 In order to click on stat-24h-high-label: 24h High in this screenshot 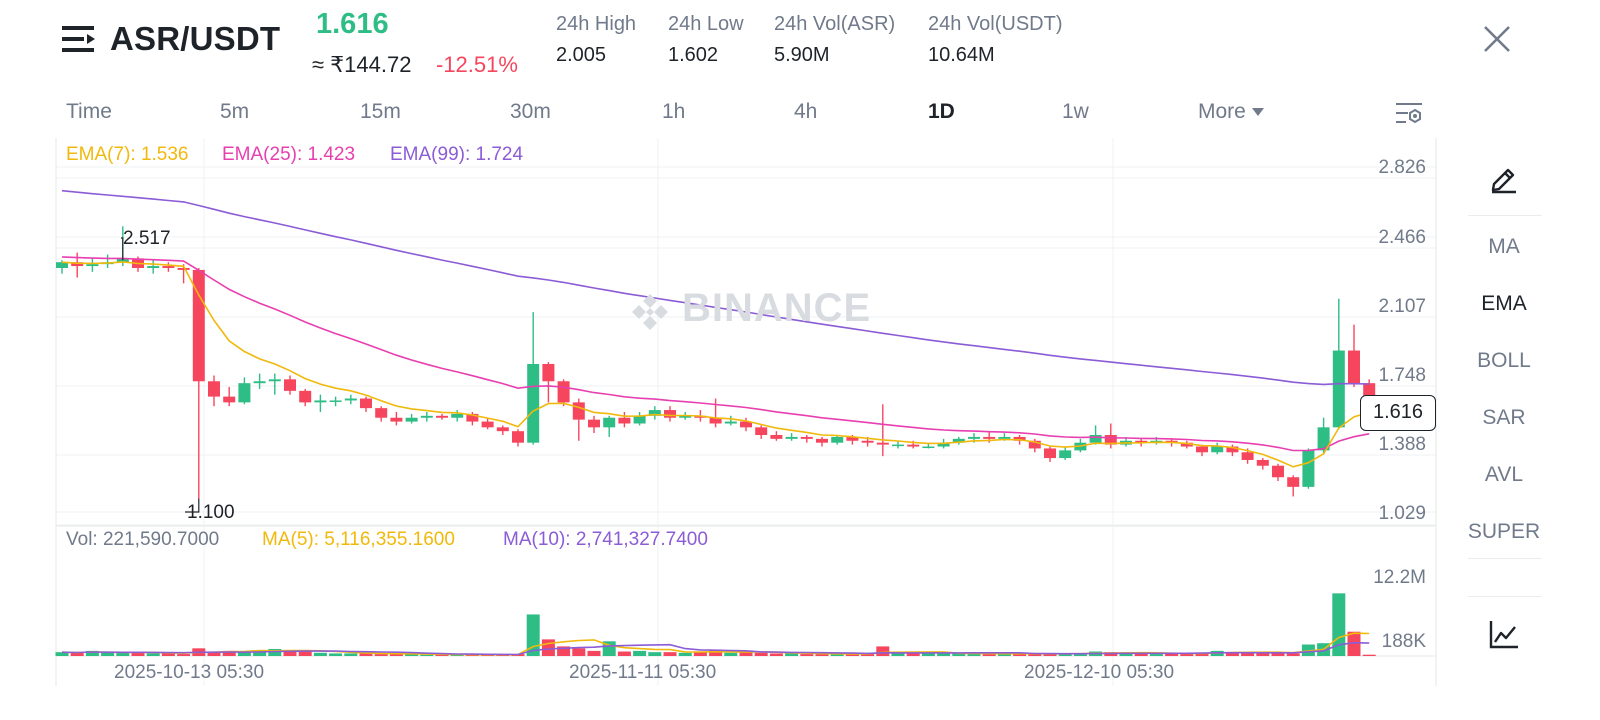, I will do `click(596, 24)`.